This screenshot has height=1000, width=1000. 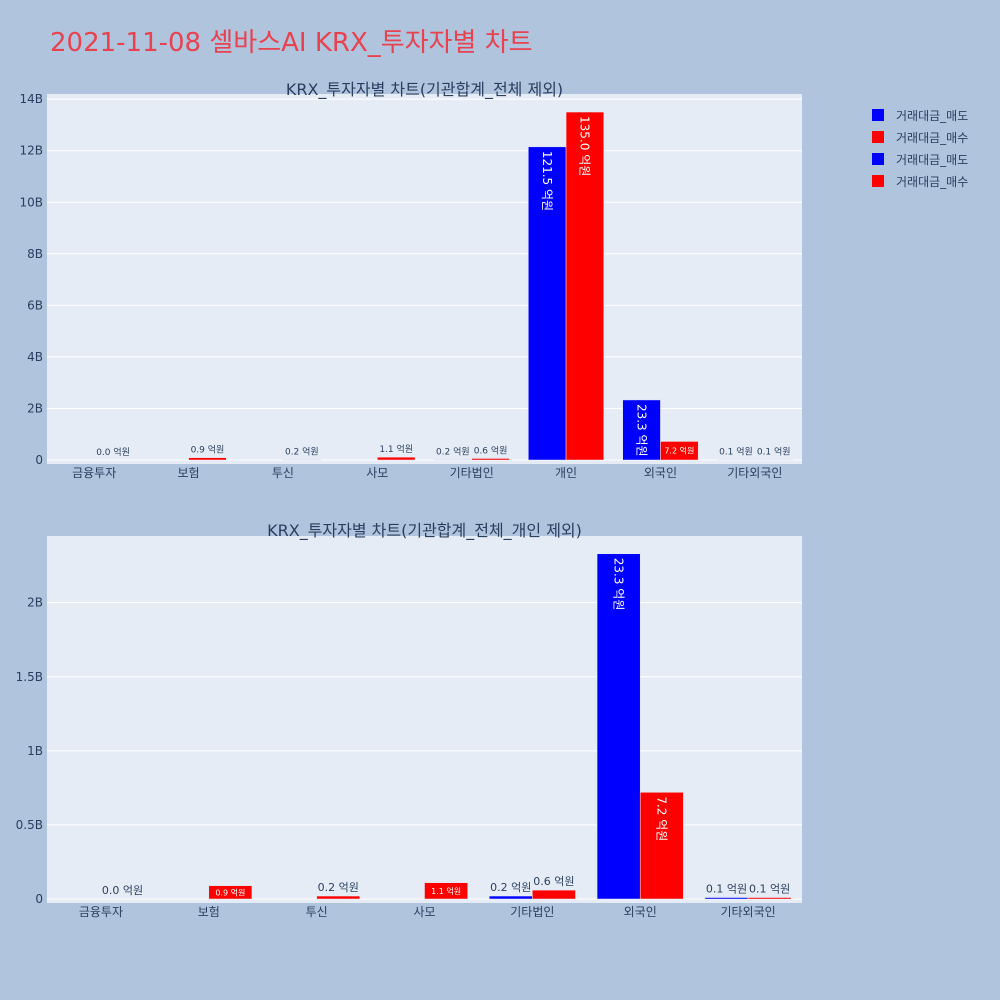 What do you see at coordinates (291, 43) in the screenshot?
I see `page-title: 2021-11-08 셀바스AI KRX_투자자별 차트` at bounding box center [291, 43].